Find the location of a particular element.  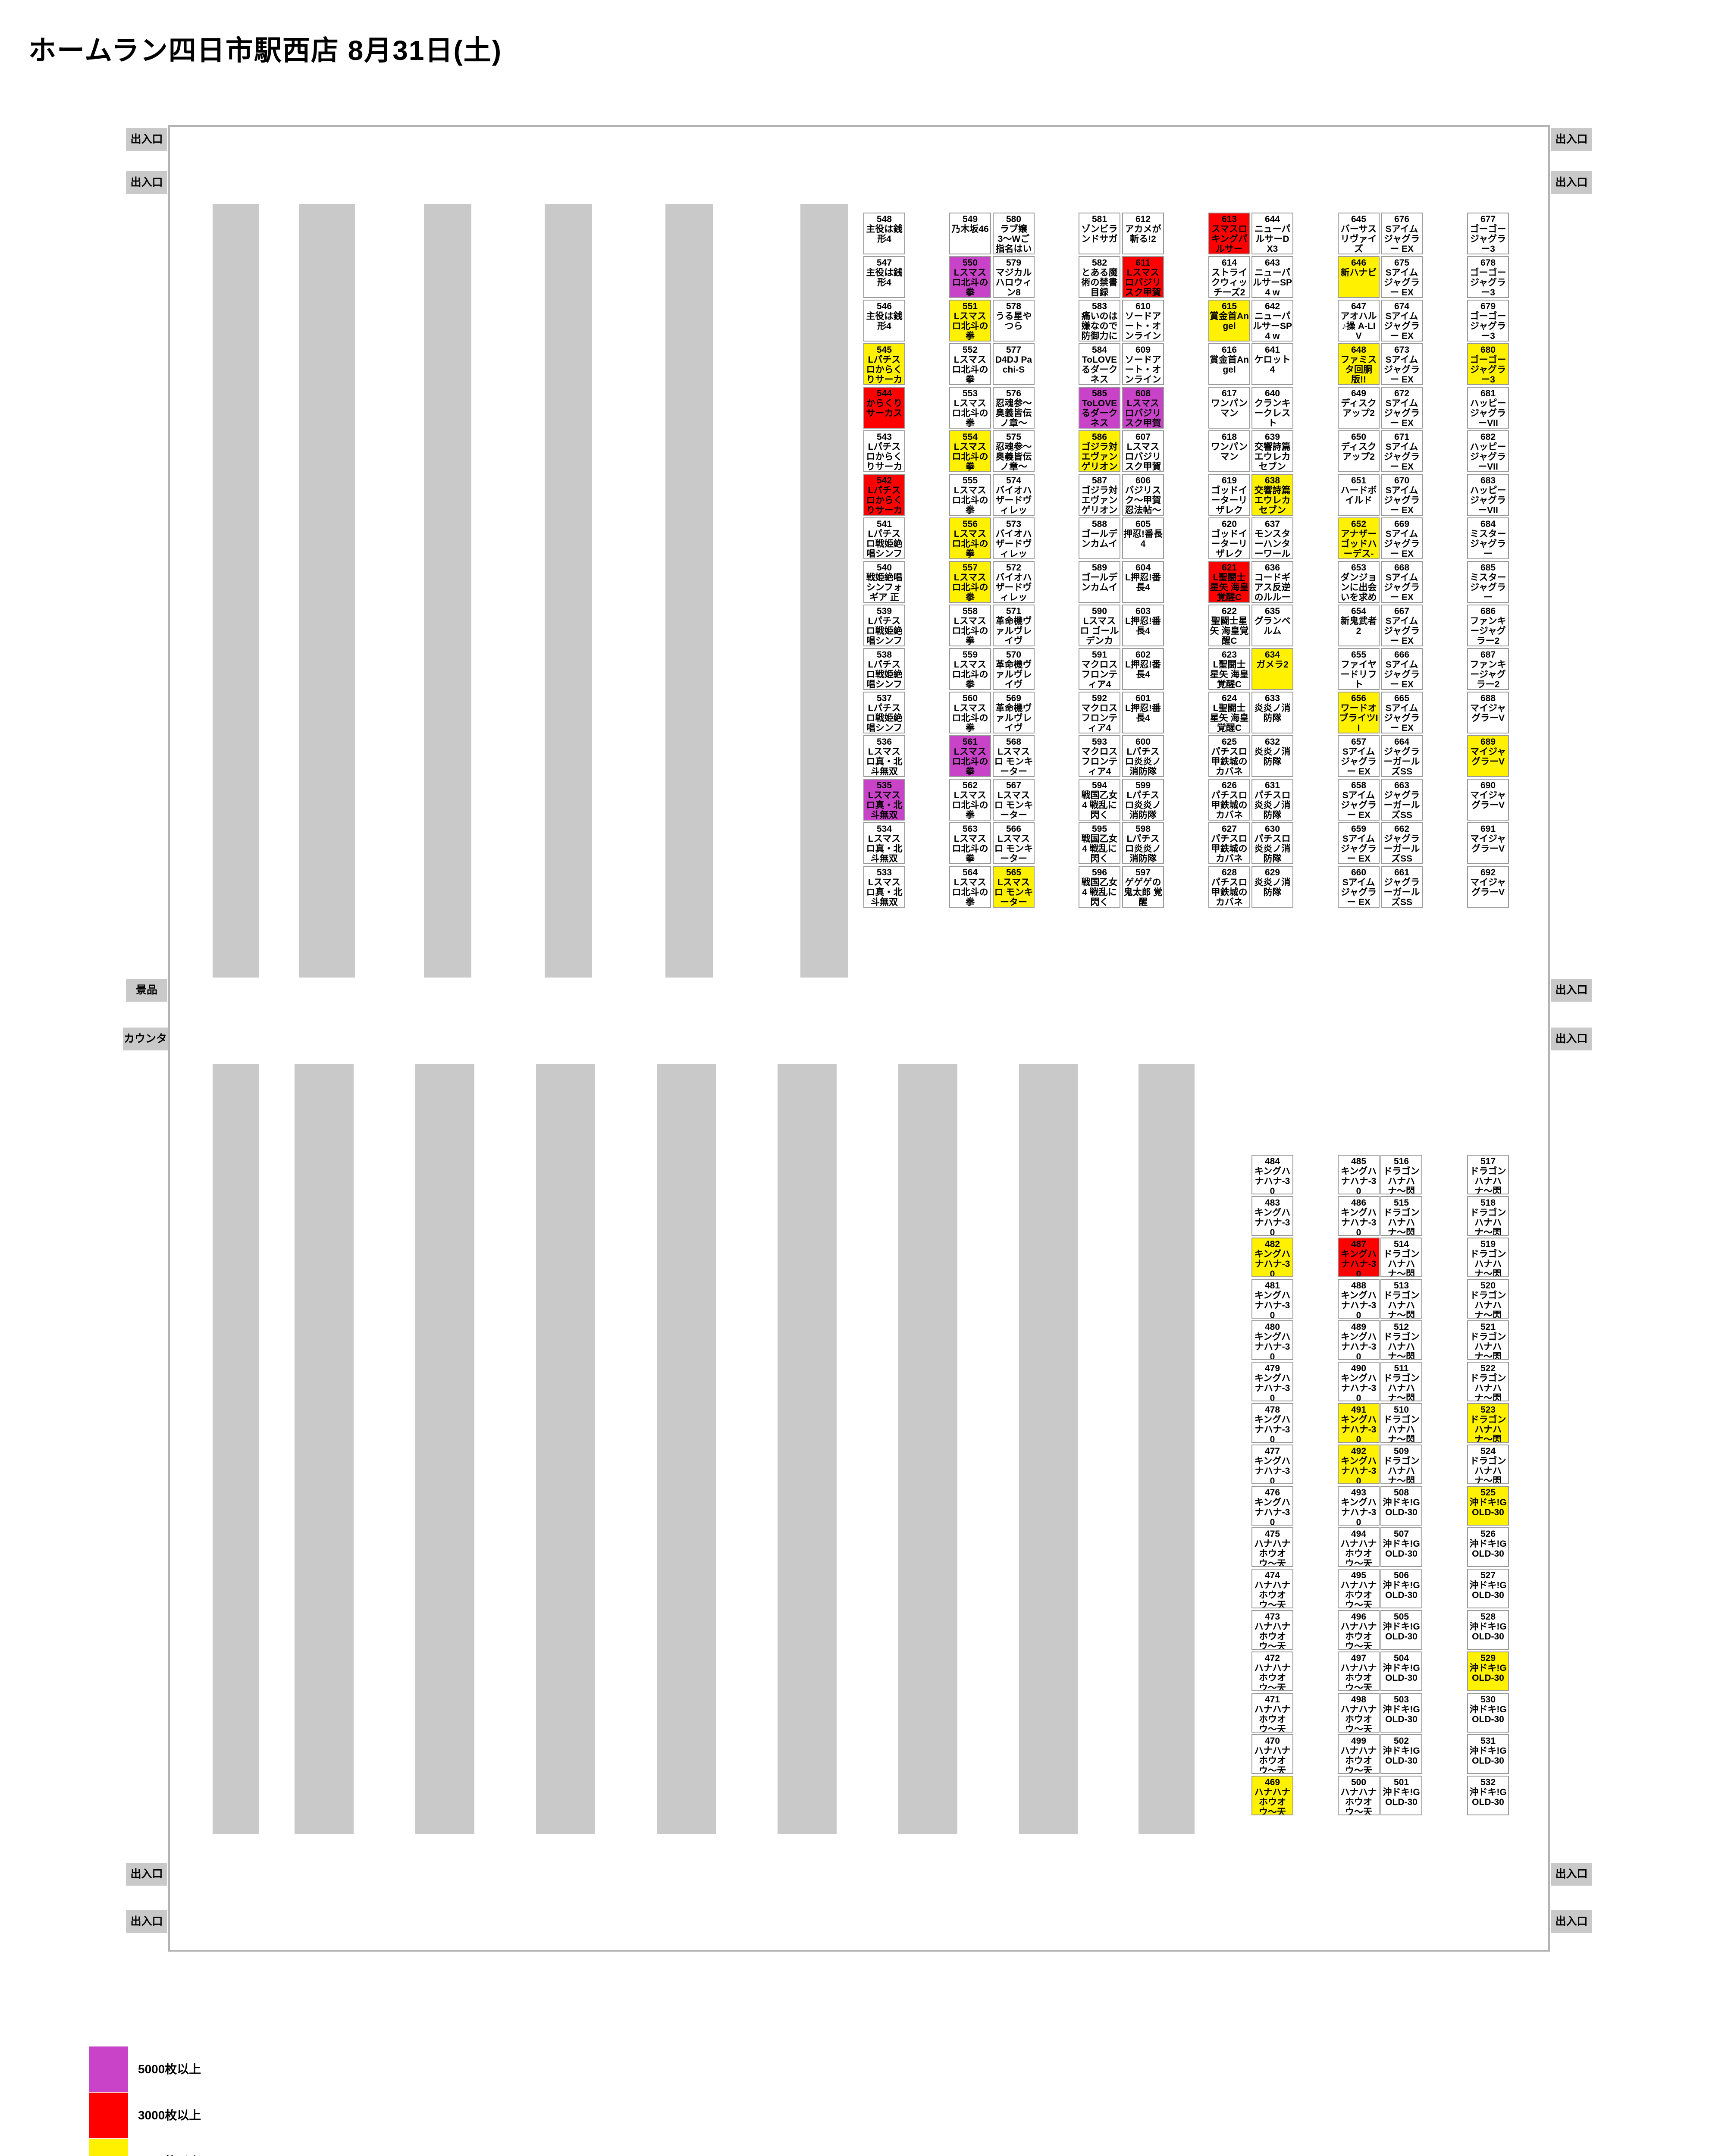

cell-number: 553 is located at coordinates (970, 393).